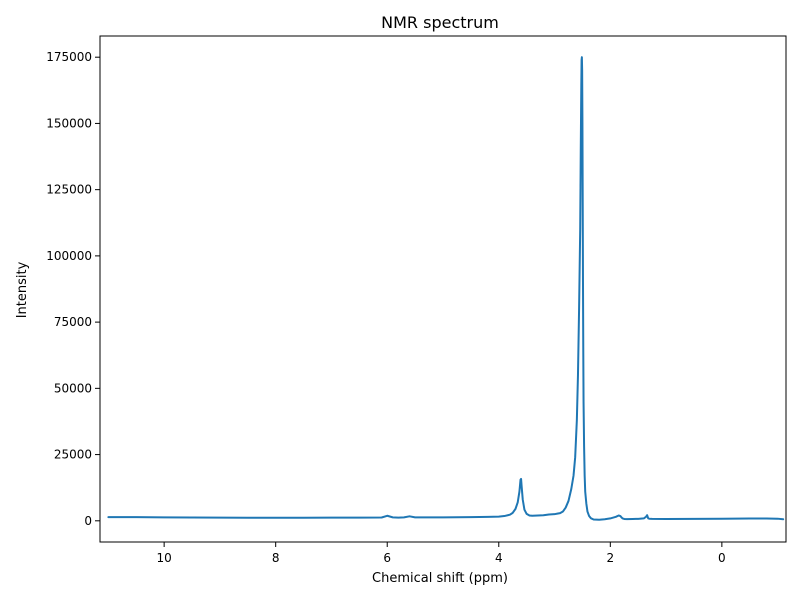  Describe the element at coordinates (440, 578) in the screenshot. I see `x-axis-label: Chemical shift (ppm)` at that location.